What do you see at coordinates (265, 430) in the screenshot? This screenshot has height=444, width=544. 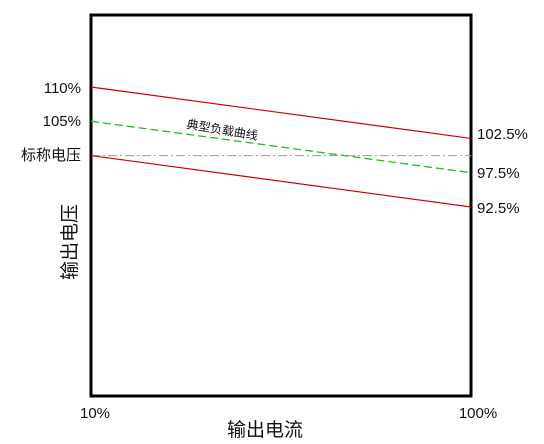 I see `x-axis-title: 输出电流` at bounding box center [265, 430].